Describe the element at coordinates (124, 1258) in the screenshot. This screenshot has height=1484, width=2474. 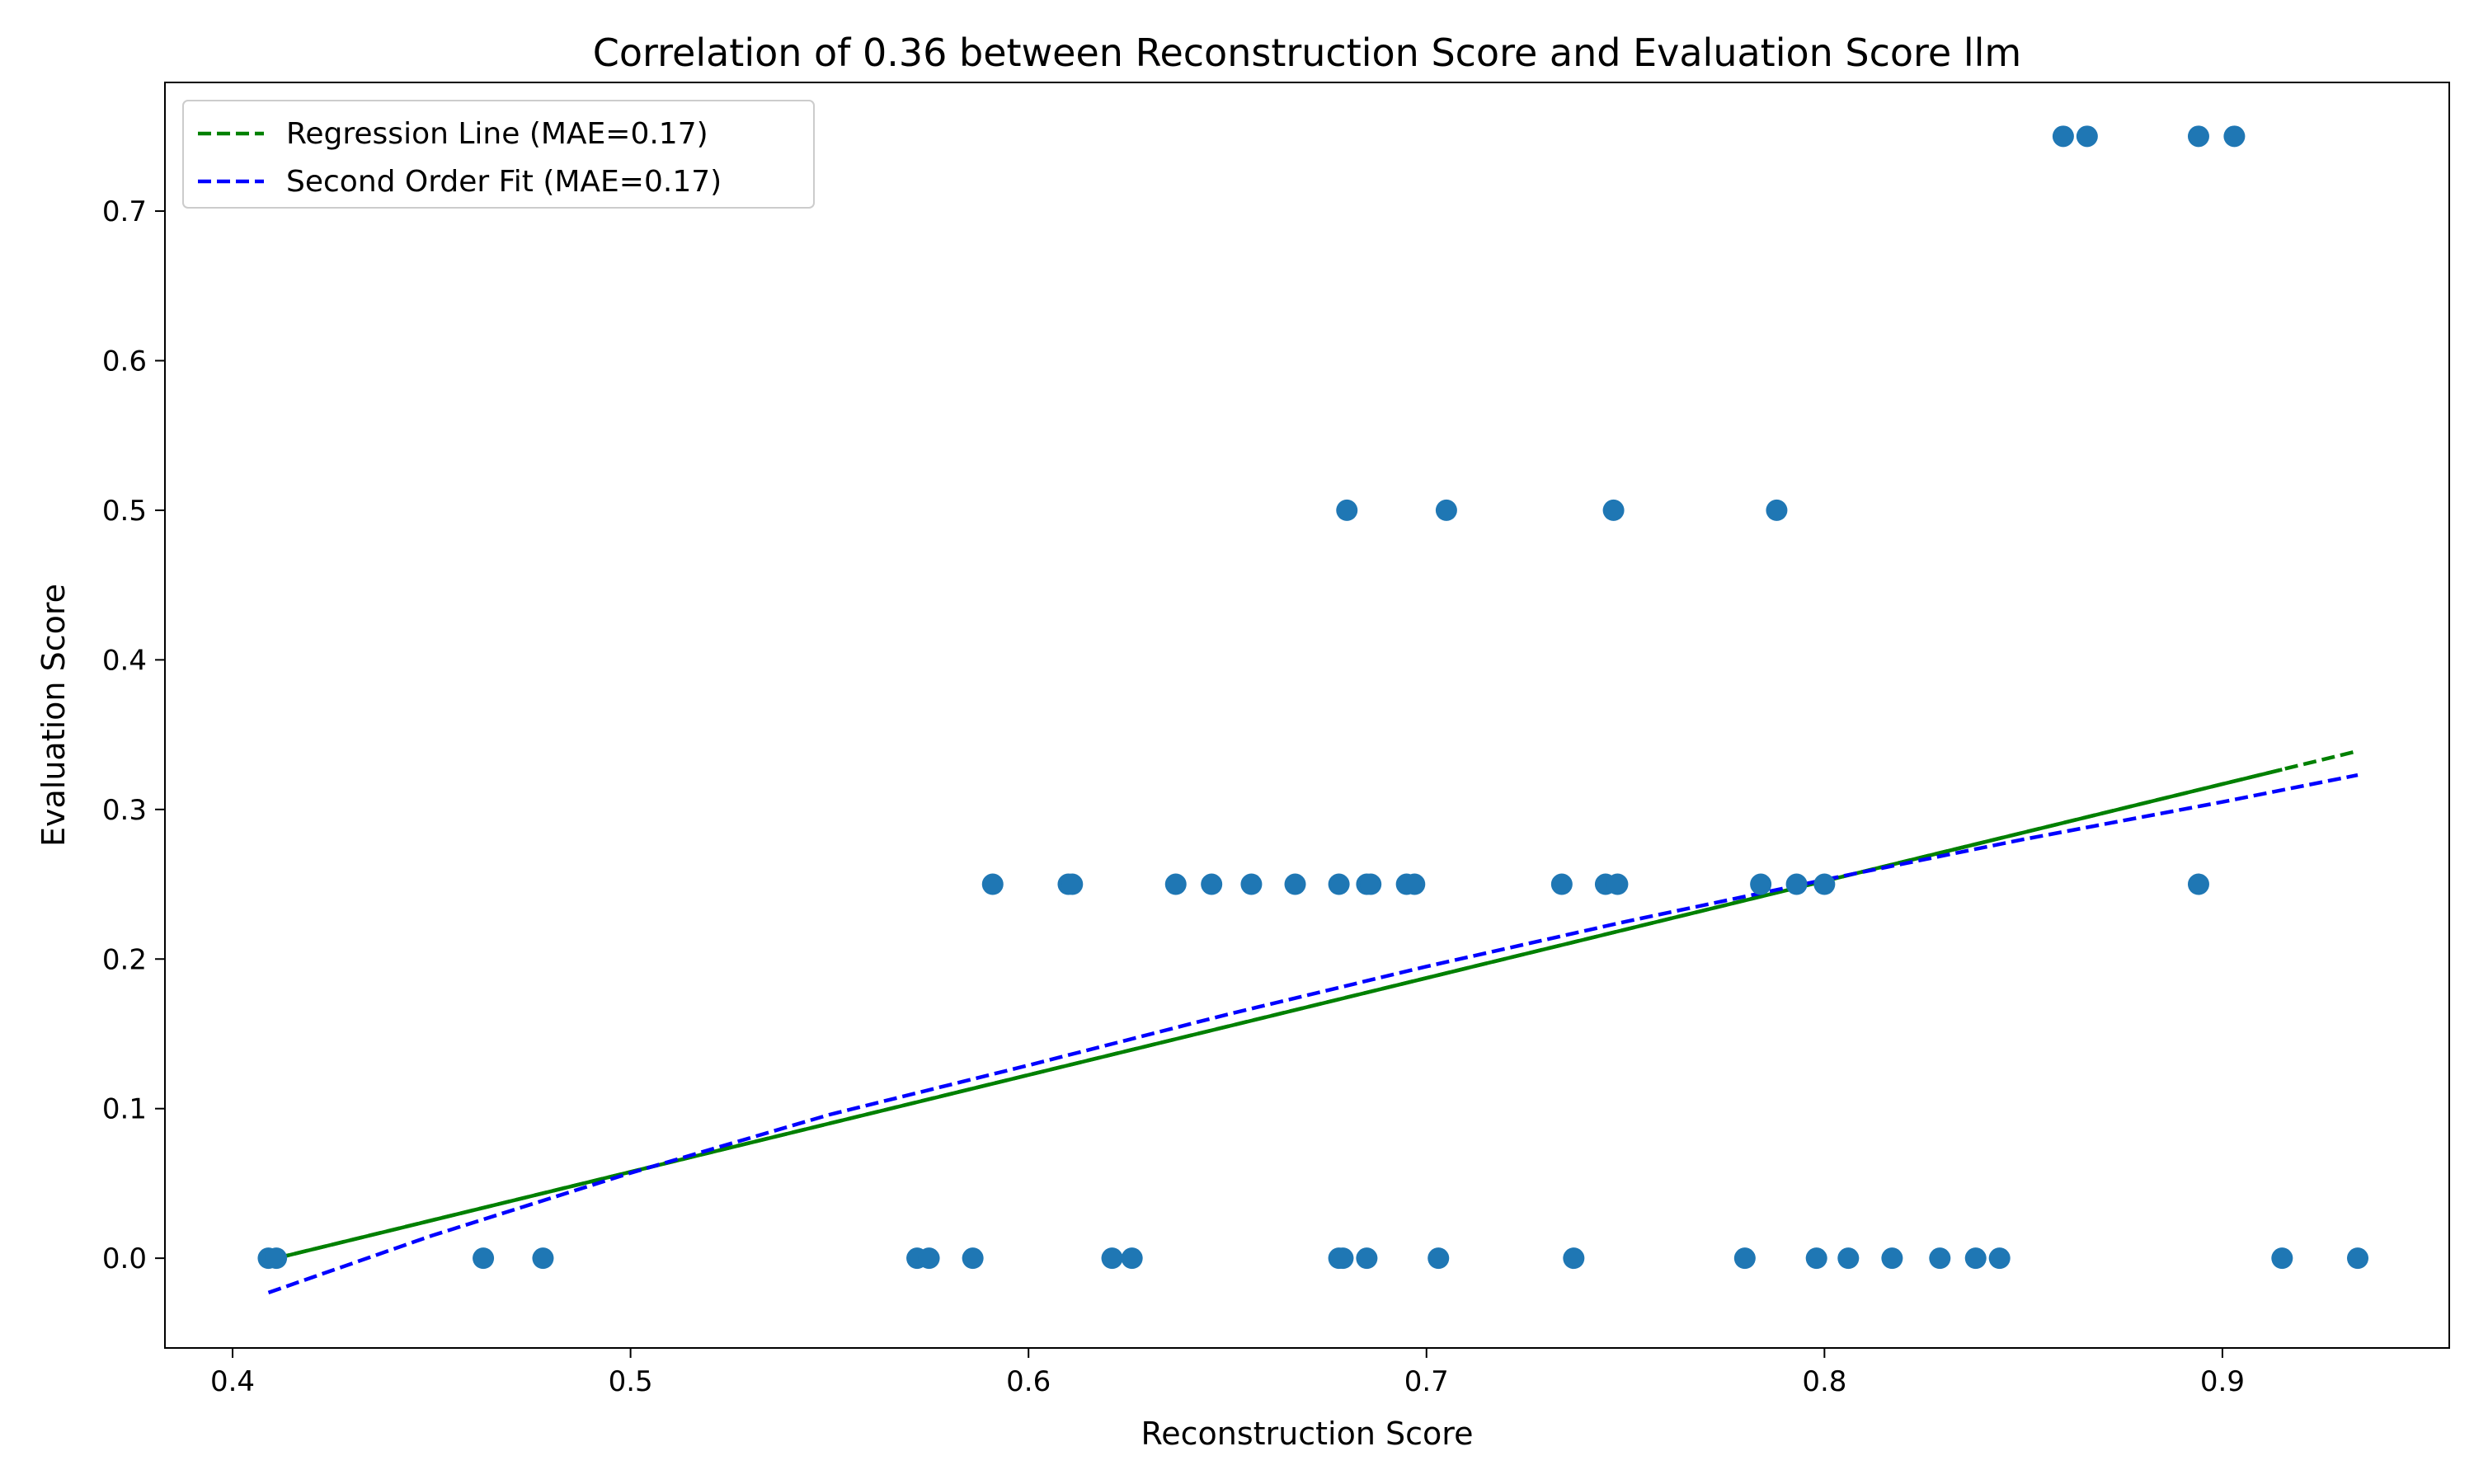
I see `y-tick-label: 0.0` at that location.